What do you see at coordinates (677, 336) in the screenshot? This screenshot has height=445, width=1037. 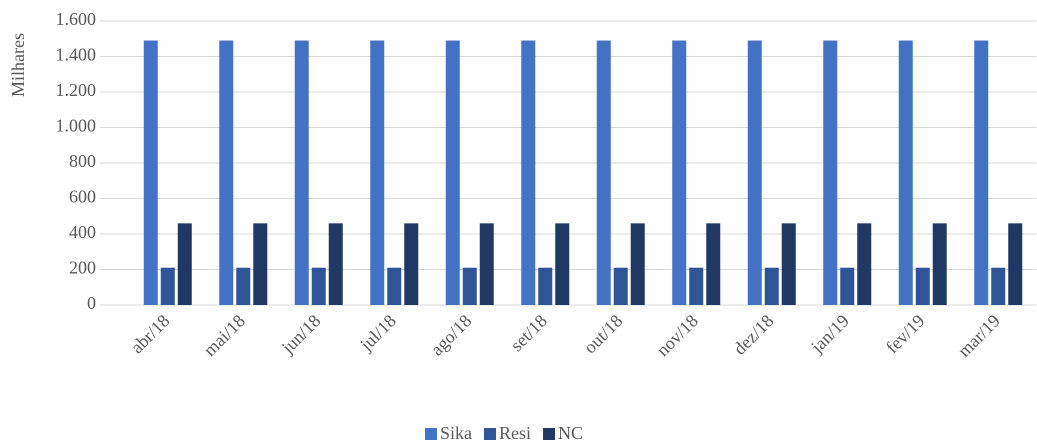 I see `x-tick-label: nov/18` at bounding box center [677, 336].